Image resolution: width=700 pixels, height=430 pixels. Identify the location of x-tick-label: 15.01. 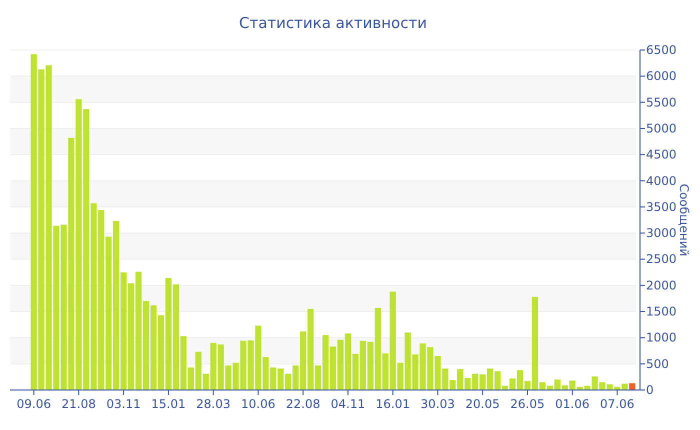
(168, 404).